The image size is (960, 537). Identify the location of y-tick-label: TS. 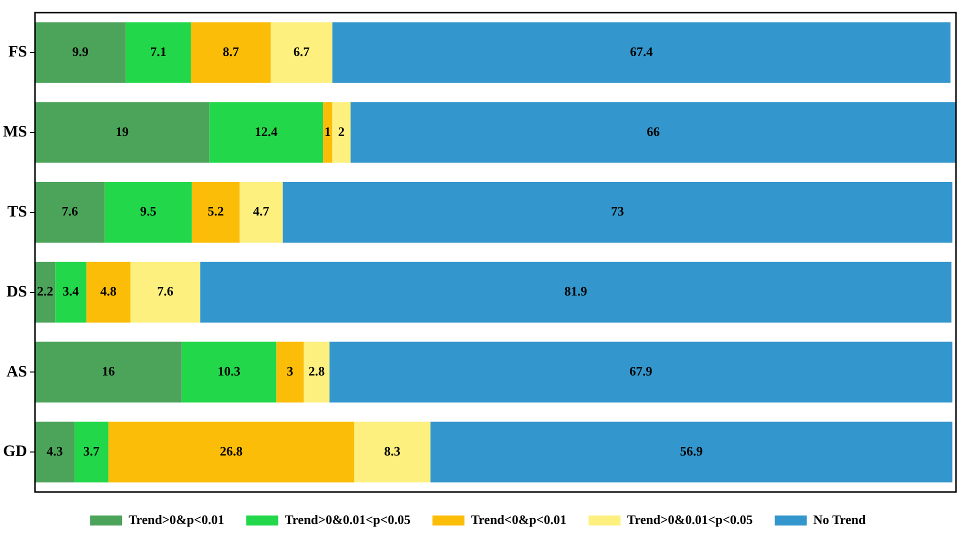
(17, 211).